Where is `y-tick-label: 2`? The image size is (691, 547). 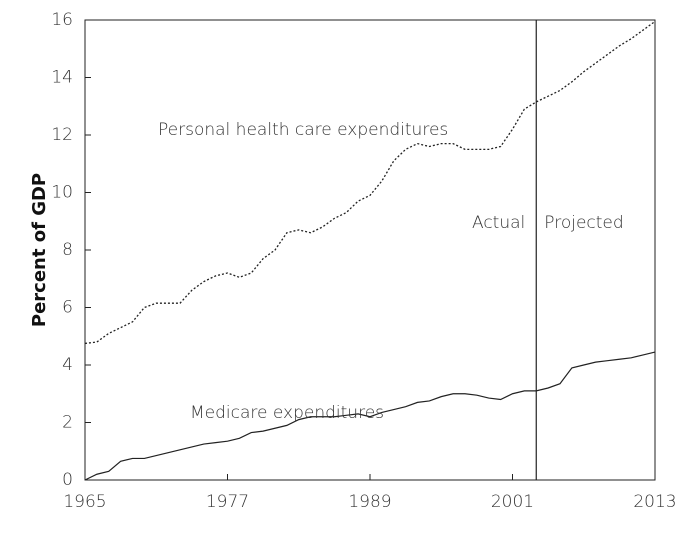 y-tick-label: 2 is located at coordinates (67, 423).